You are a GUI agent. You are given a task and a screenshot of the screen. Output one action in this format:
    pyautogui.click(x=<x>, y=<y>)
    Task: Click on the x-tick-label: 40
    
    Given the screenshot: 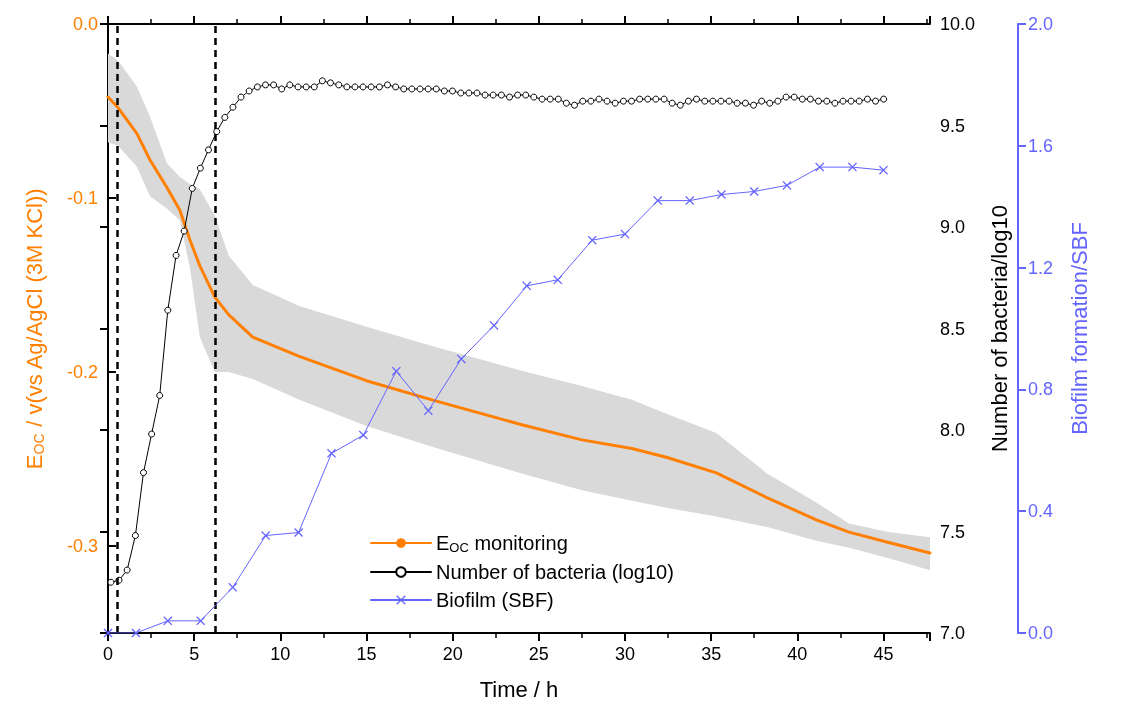 What is the action you would take?
    pyautogui.click(x=797, y=654)
    